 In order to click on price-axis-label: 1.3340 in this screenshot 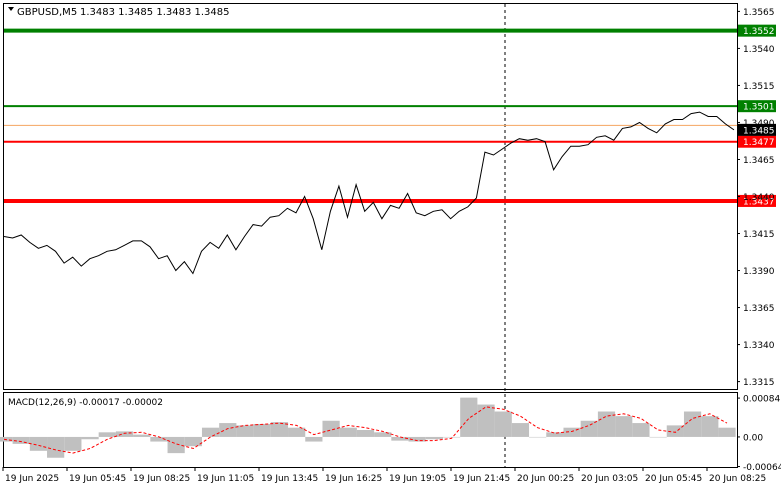, I will do `click(759, 346)`.